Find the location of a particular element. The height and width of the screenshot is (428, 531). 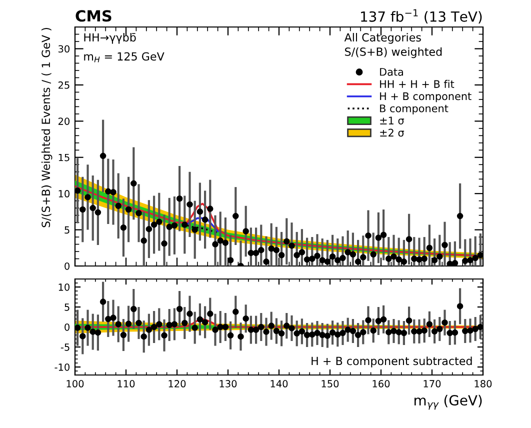

x-tick-label: 120 is located at coordinates (177, 384).